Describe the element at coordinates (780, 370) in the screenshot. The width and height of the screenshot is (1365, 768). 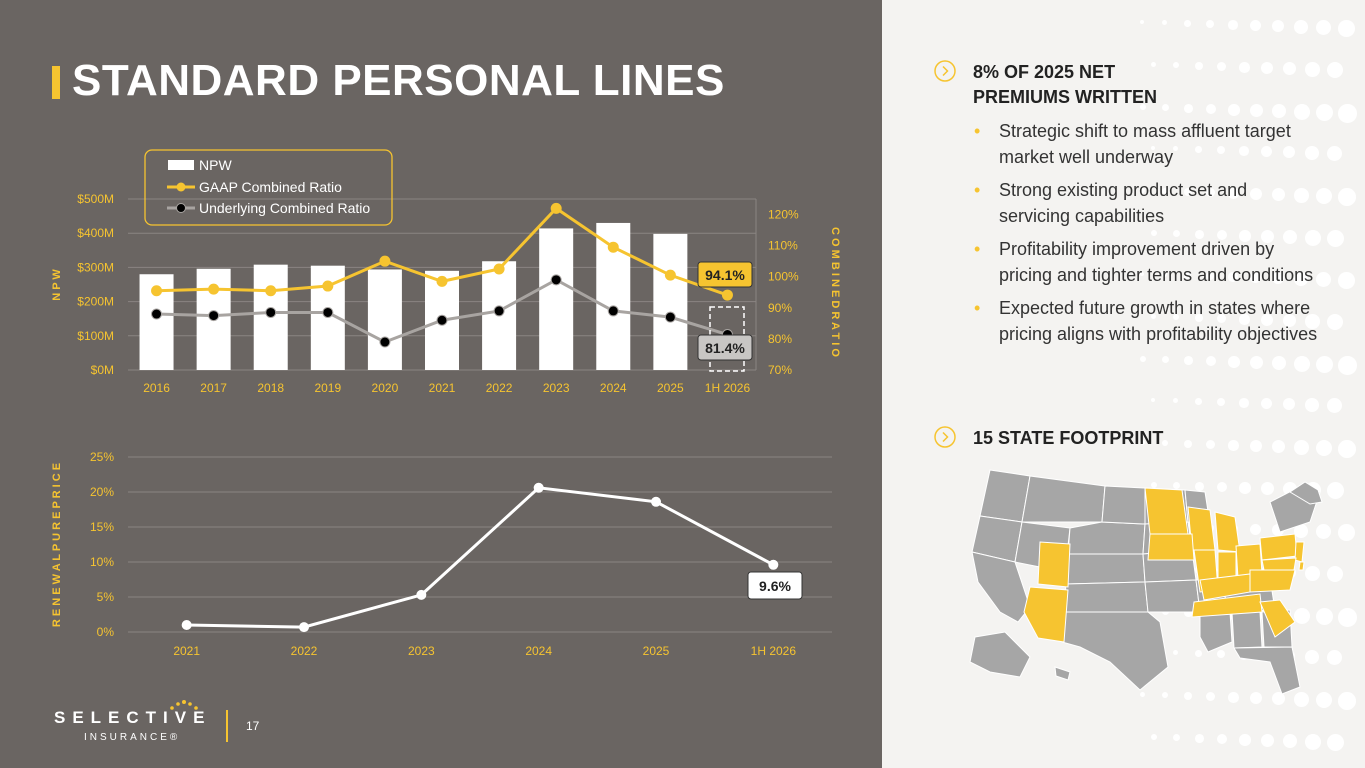
I see `y2-tick-label: 70%` at that location.